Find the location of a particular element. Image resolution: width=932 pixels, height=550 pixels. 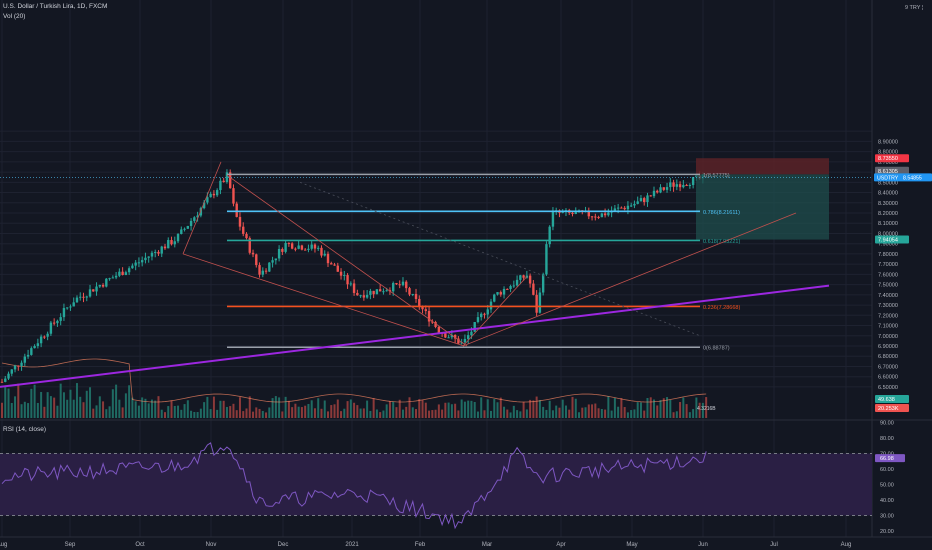

time-axis-label: Apr is located at coordinates (560, 545).